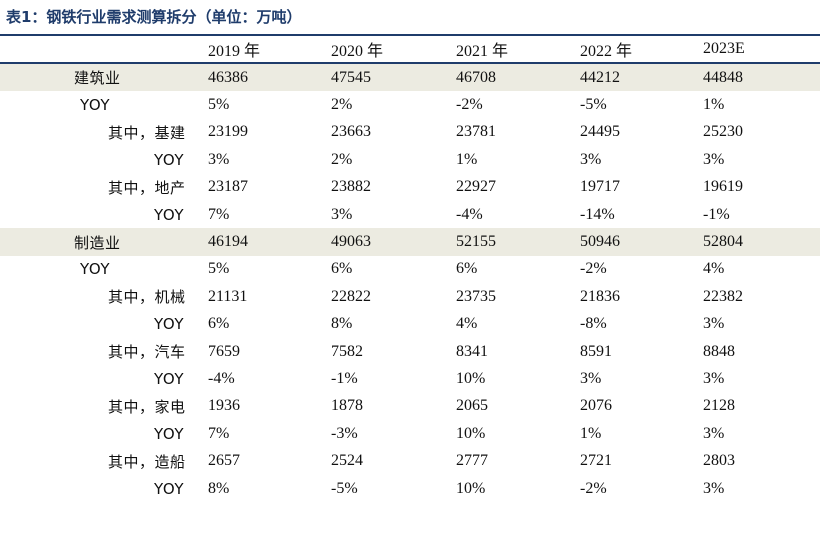 The height and width of the screenshot is (534, 835). I want to click on table-cell: 23735, so click(476, 296).